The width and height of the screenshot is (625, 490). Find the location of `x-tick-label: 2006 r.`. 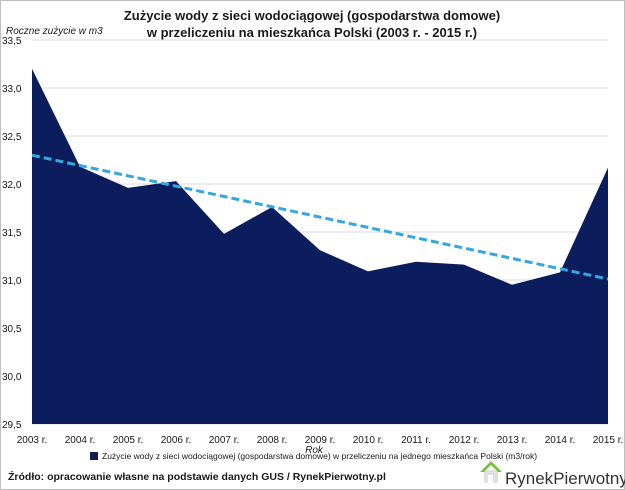

x-tick-label: 2006 r. is located at coordinates (176, 440).